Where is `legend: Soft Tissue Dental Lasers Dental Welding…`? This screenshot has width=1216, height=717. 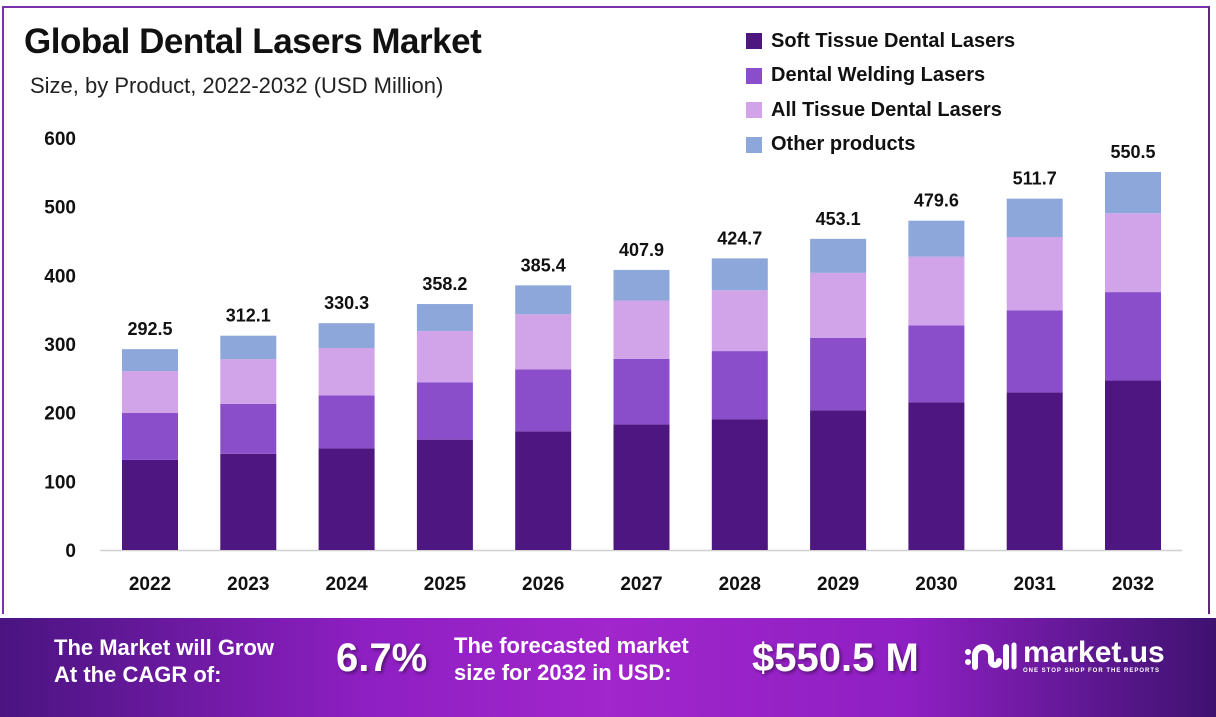
legend: Soft Tissue Dental Lasers Dental Welding… is located at coordinates (880, 93).